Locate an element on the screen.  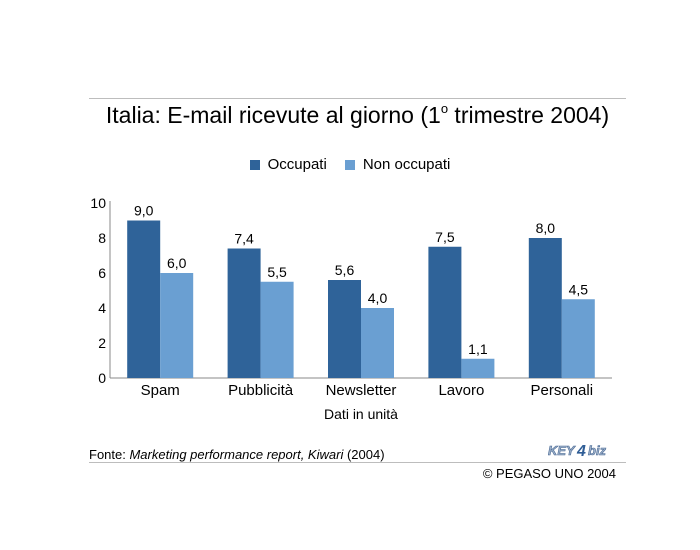
svg-text: biz is located at coordinates (597, 450).